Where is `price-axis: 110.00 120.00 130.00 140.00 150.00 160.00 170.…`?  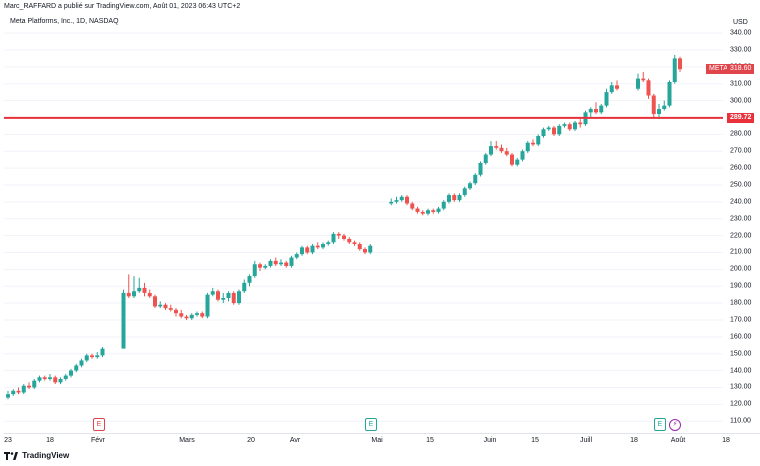
price-axis: 110.00 120.00 130.00 140.00 150.00 160.00 170.… is located at coordinates (742, 230).